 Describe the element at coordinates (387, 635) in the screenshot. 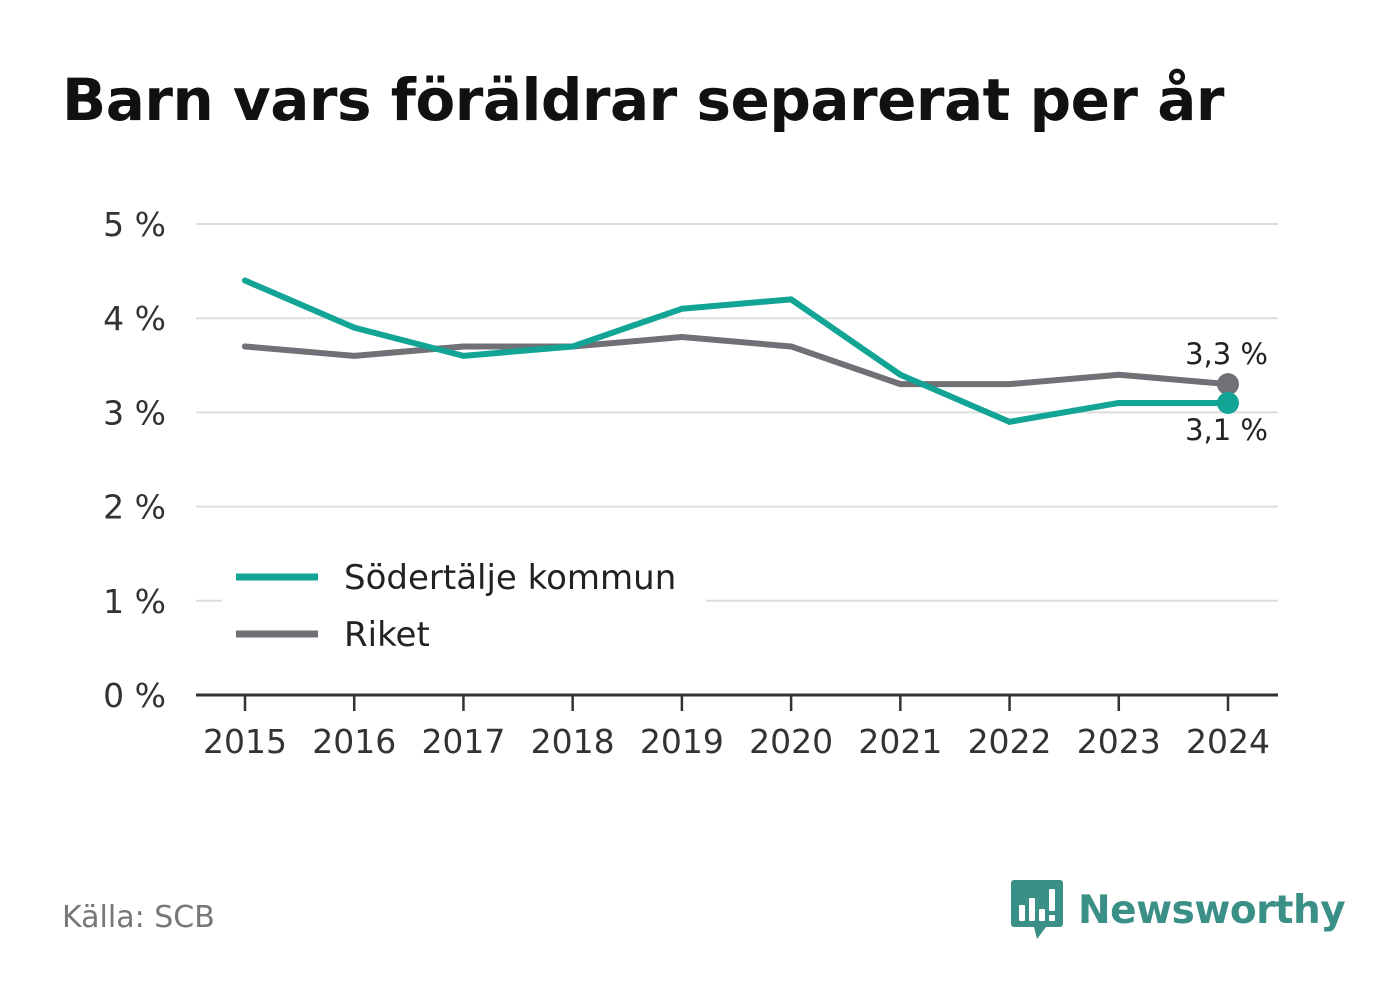

I see `legend-entry-label: Riket` at that location.